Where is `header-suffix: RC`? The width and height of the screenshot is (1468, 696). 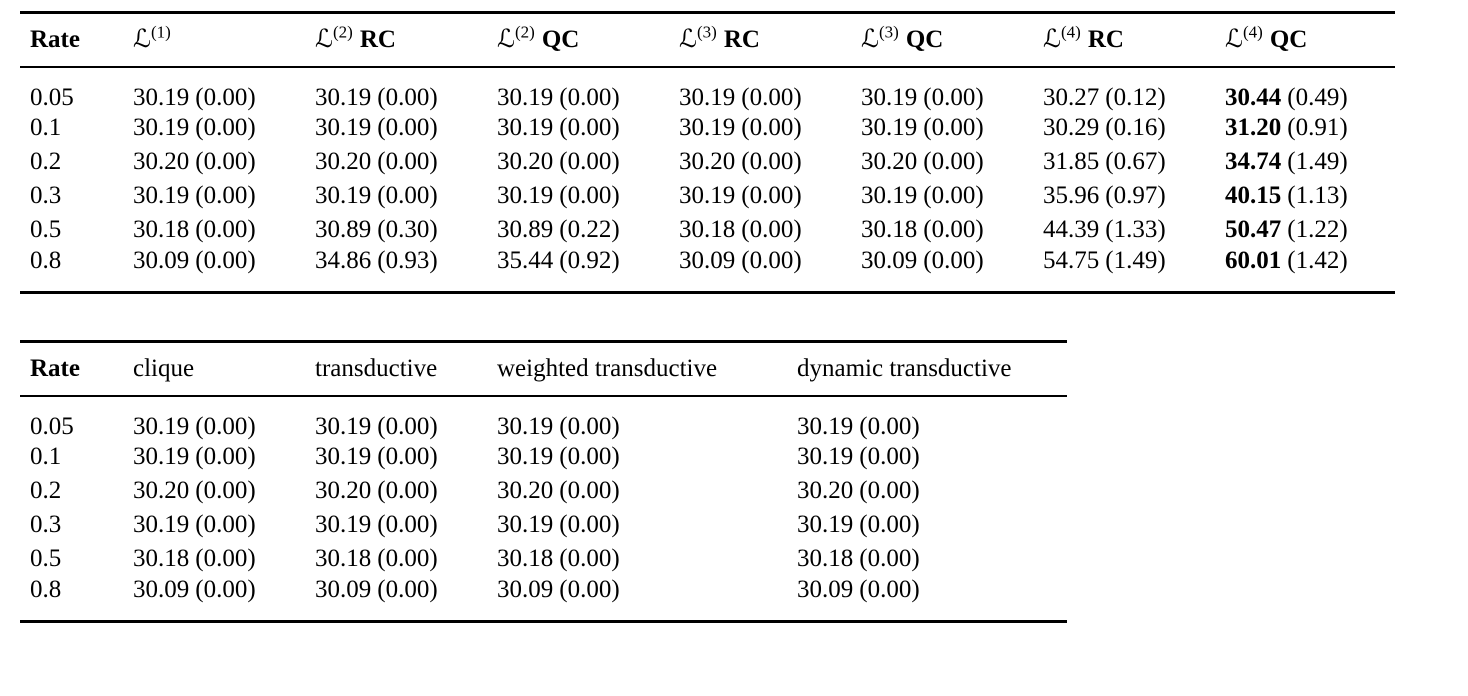
header-suffix: RC is located at coordinates (377, 39).